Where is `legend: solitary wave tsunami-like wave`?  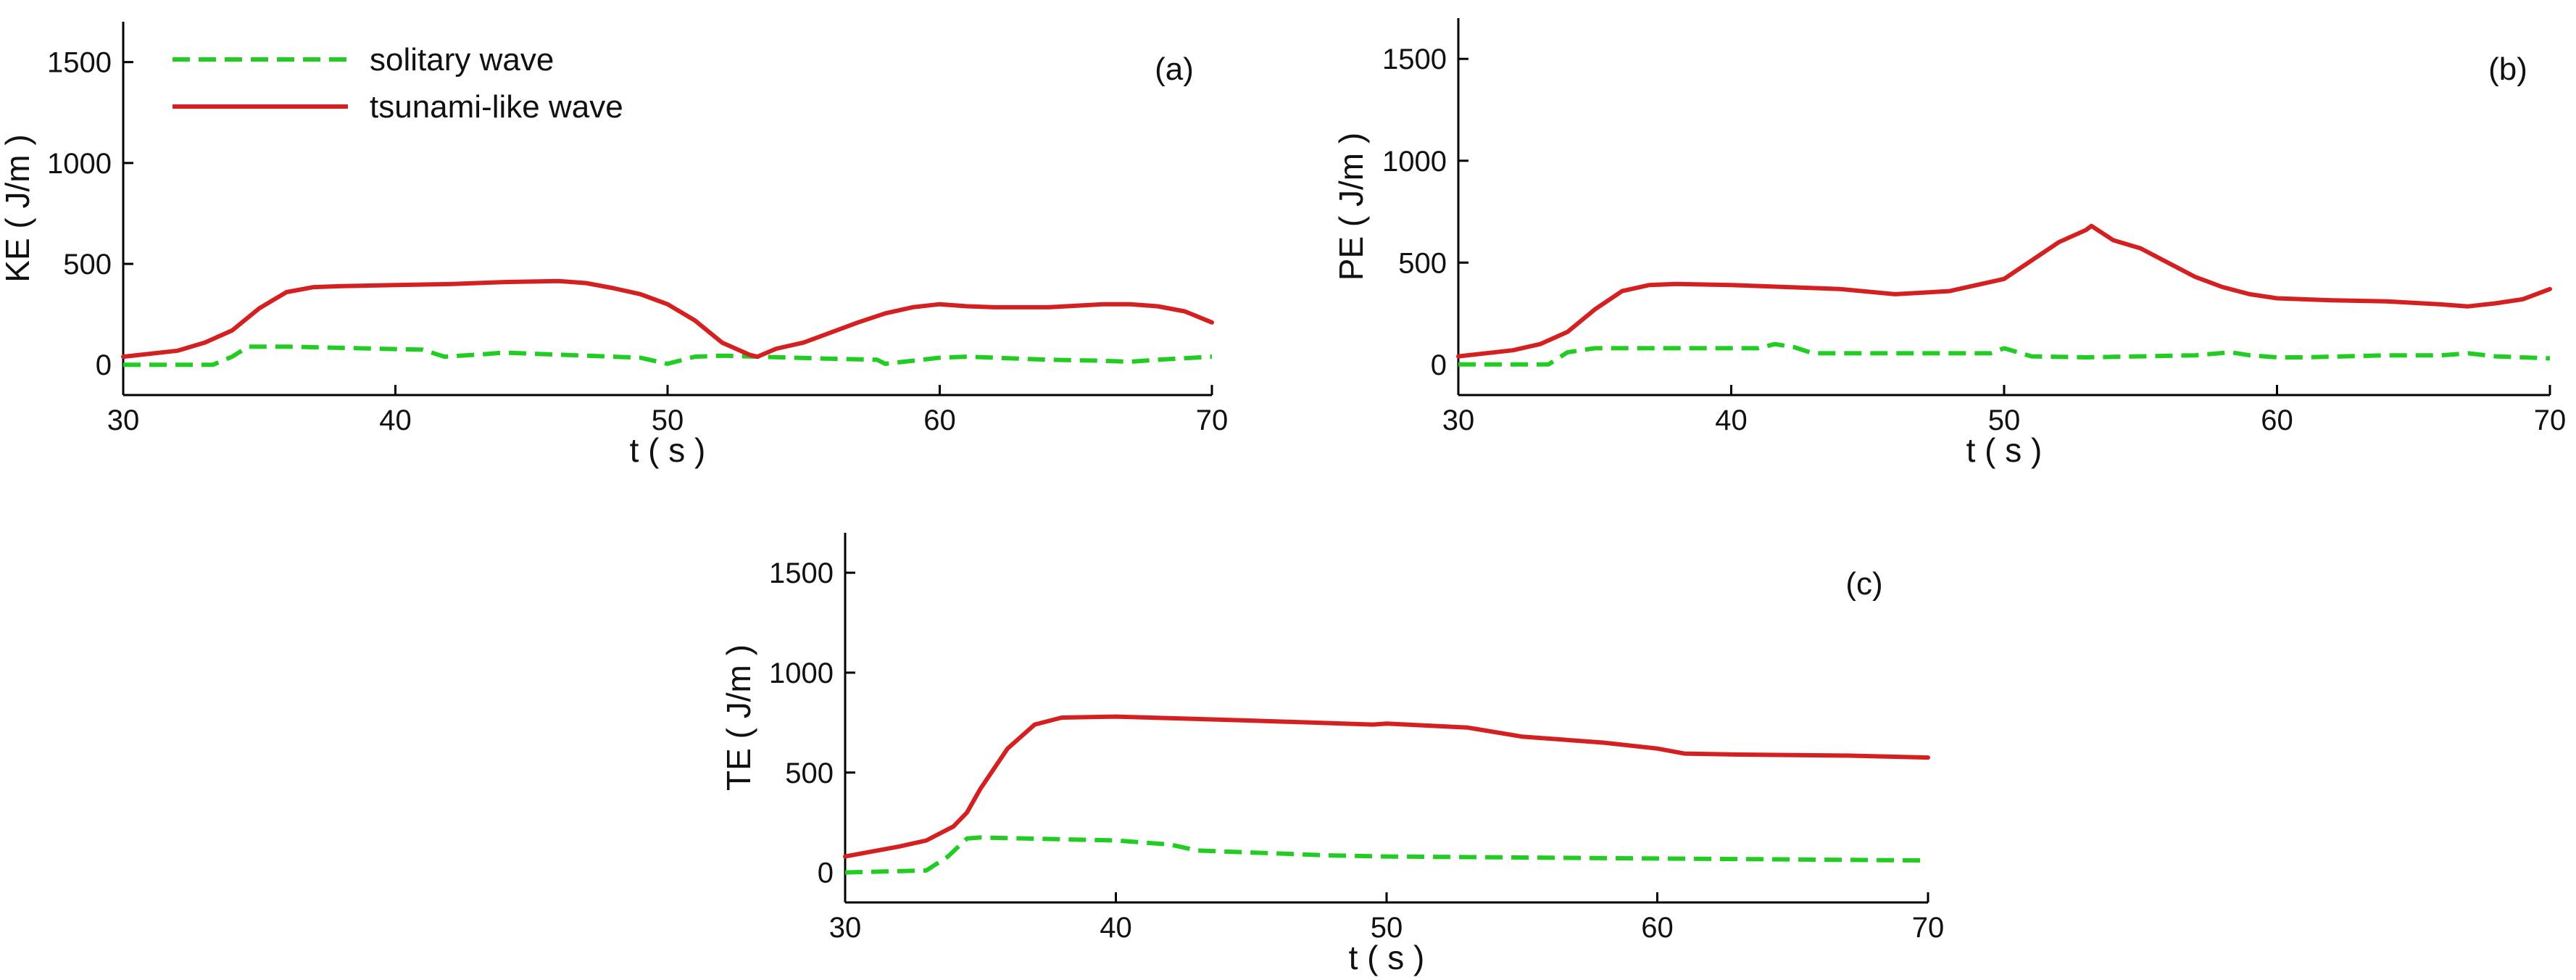
legend: solitary wave tsunami-like wave is located at coordinates (398, 84).